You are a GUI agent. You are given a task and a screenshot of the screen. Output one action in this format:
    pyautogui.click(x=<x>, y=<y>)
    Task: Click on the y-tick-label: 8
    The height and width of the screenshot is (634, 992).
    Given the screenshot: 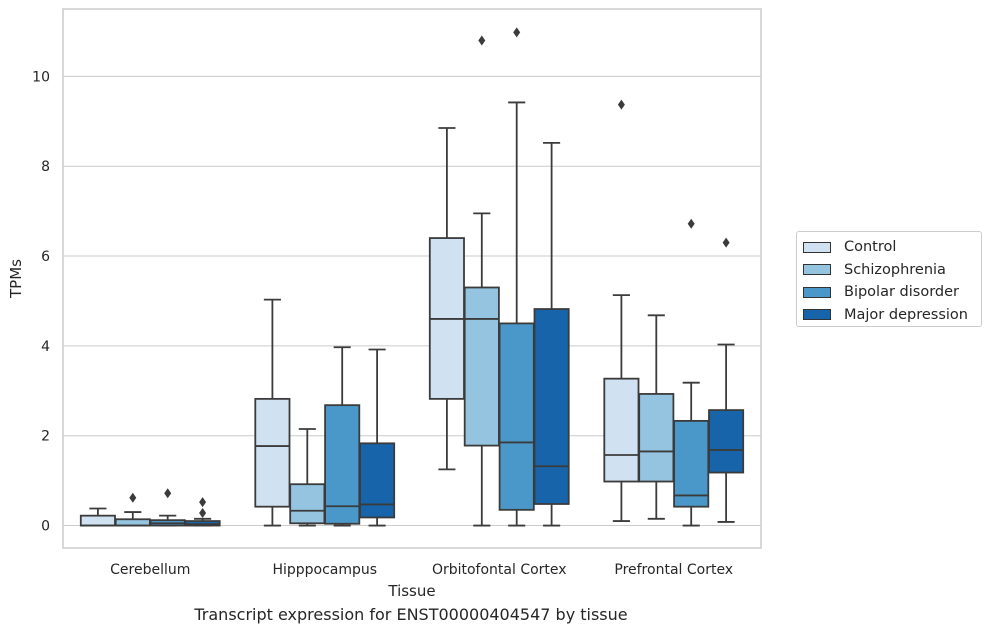 What is the action you would take?
    pyautogui.click(x=45, y=167)
    